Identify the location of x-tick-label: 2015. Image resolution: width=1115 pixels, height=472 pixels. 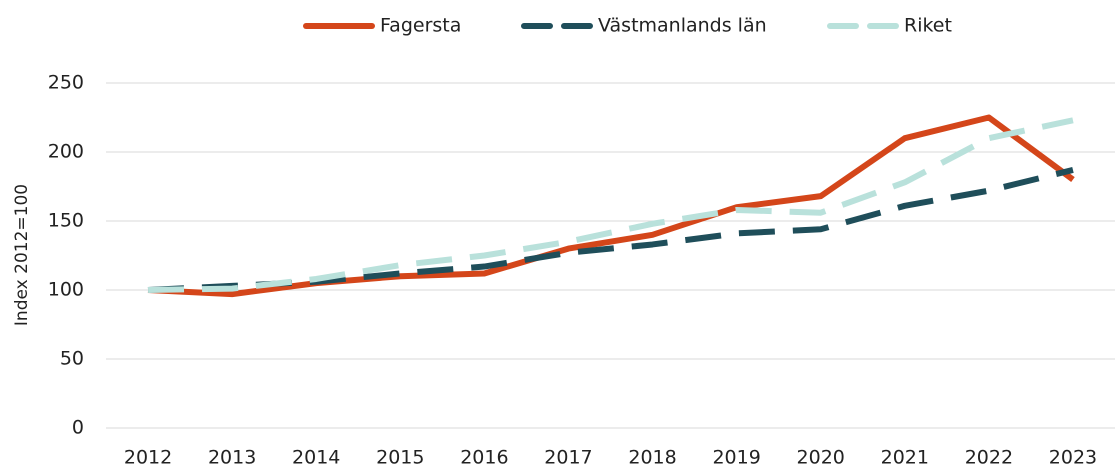
(400, 458).